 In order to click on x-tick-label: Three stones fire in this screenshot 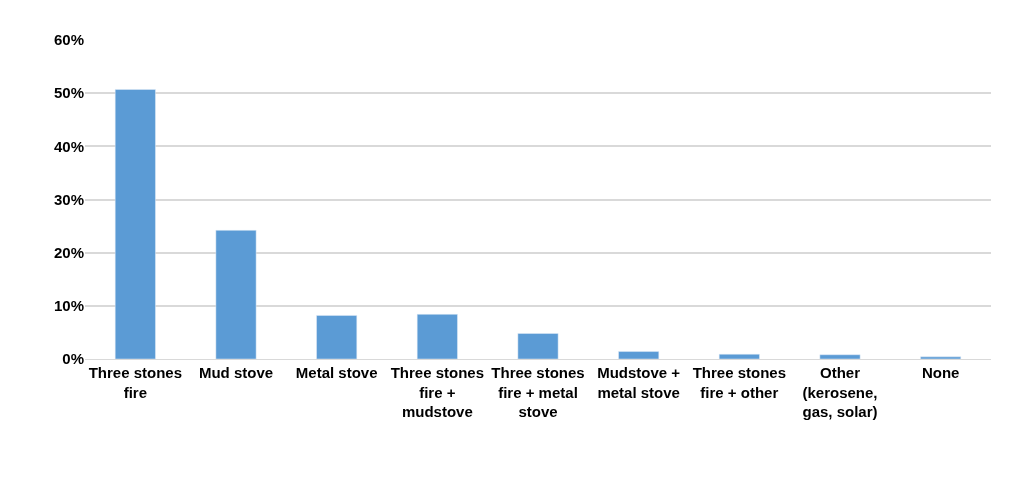, I will do `click(135, 382)`.